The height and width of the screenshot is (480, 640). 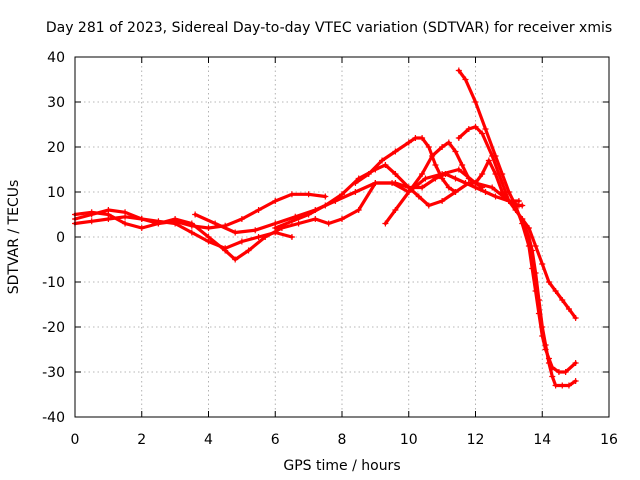 What do you see at coordinates (53, 328) in the screenshot?
I see `y-tick-label: -20` at bounding box center [53, 328].